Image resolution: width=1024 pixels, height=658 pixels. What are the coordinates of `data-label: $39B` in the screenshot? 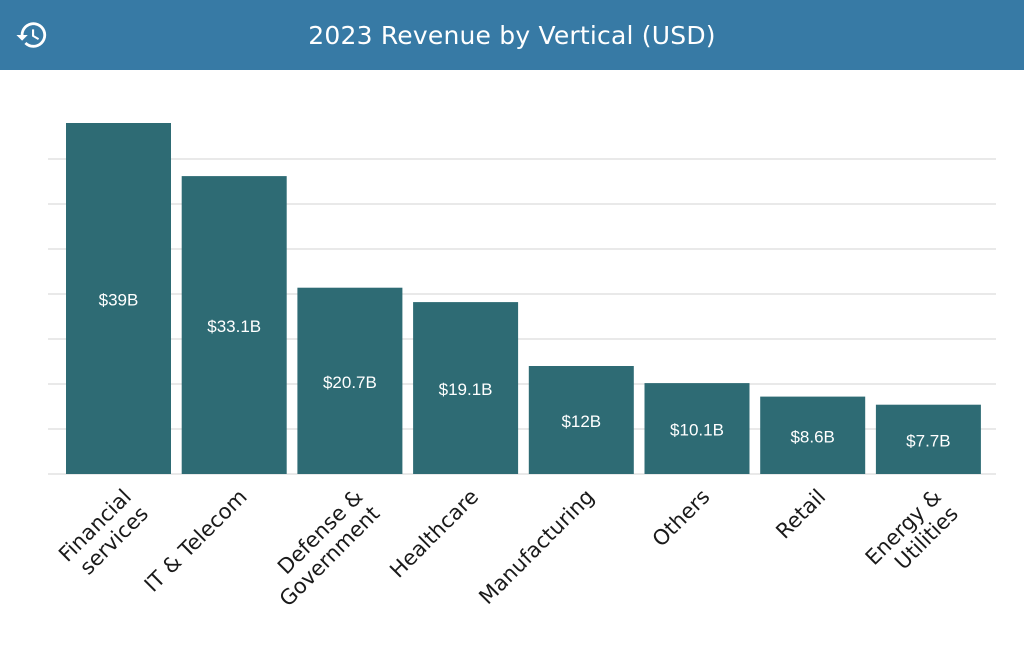 It's located at (119, 300).